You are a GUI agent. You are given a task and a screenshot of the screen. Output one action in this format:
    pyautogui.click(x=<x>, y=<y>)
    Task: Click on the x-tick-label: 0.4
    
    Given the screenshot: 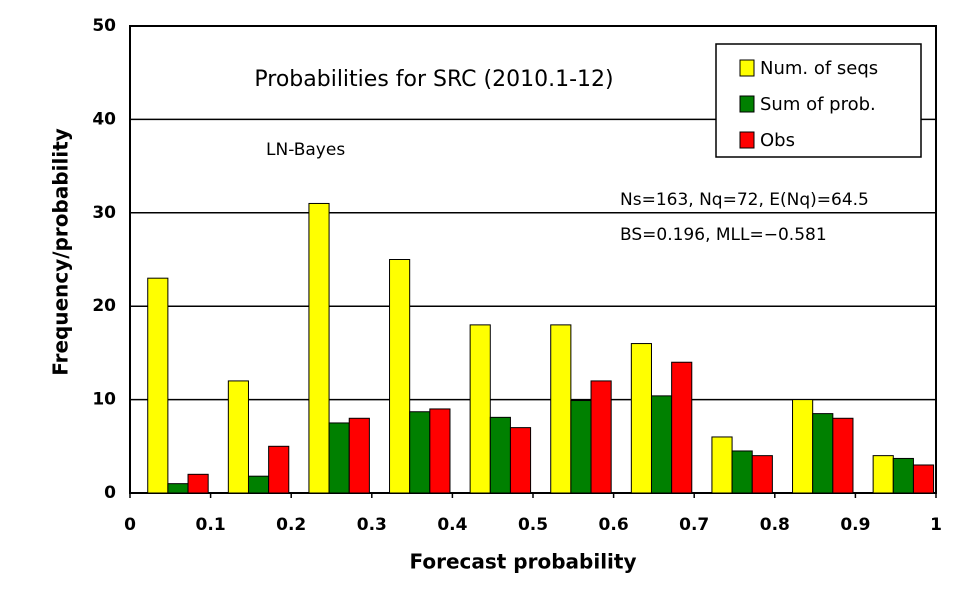 What is the action you would take?
    pyautogui.click(x=452, y=525)
    